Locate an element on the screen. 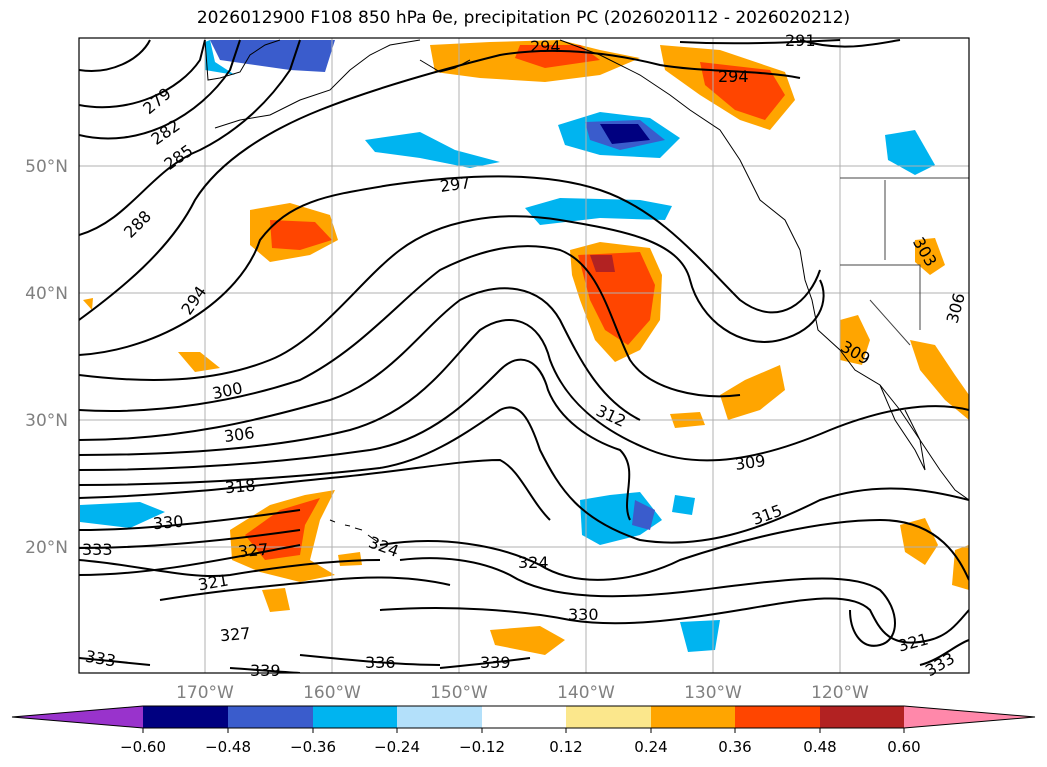 The width and height of the screenshot is (1047, 767). colorbar-ticks is located at coordinates (523, 730).